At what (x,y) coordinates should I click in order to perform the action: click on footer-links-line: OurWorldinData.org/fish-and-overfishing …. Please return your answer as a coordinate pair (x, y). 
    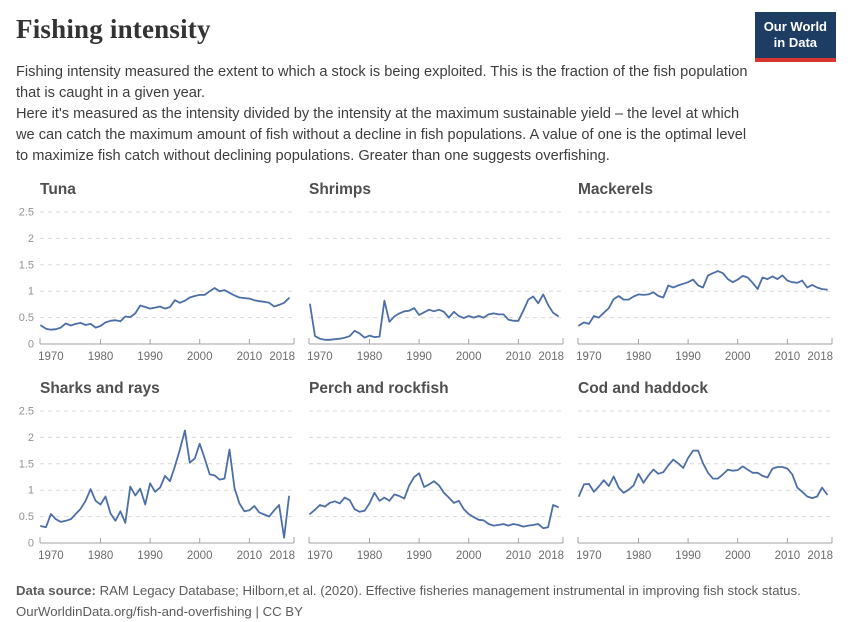
    Looking at the image, I should click on (426, 612).